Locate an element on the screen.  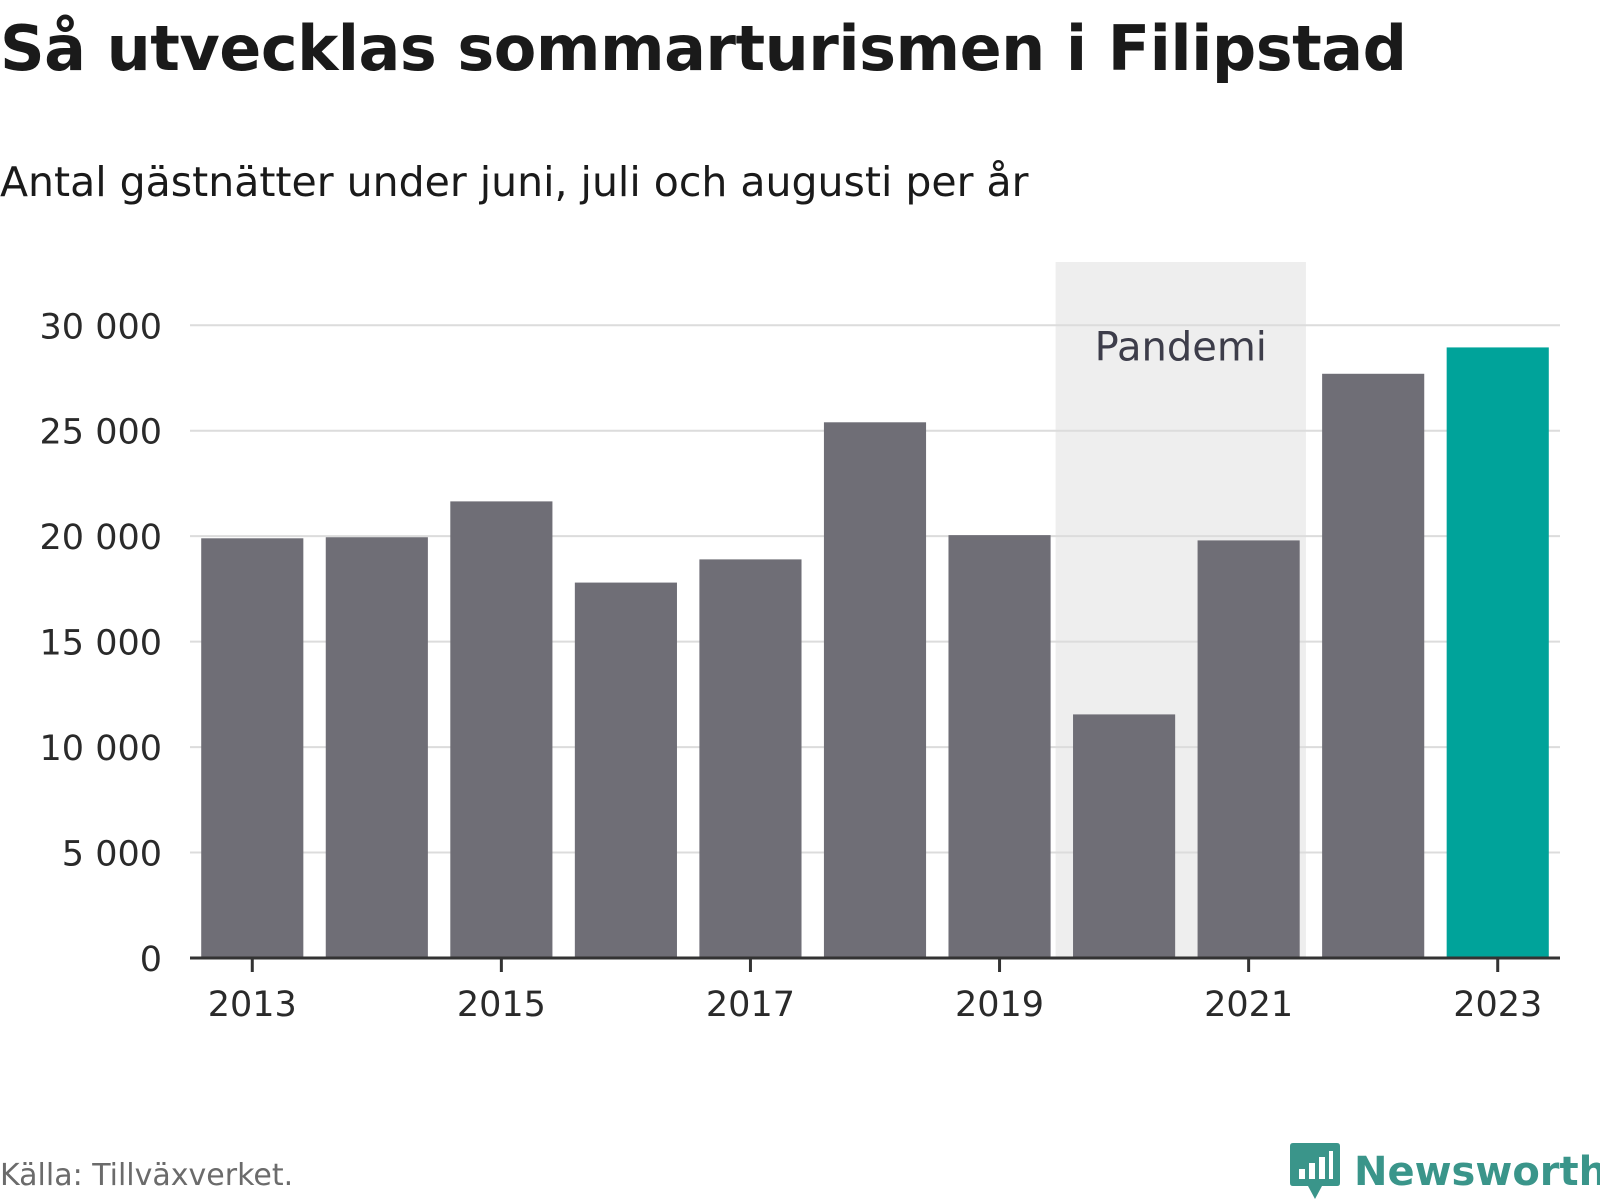
y-tick-label: 0 is located at coordinates (151, 960).